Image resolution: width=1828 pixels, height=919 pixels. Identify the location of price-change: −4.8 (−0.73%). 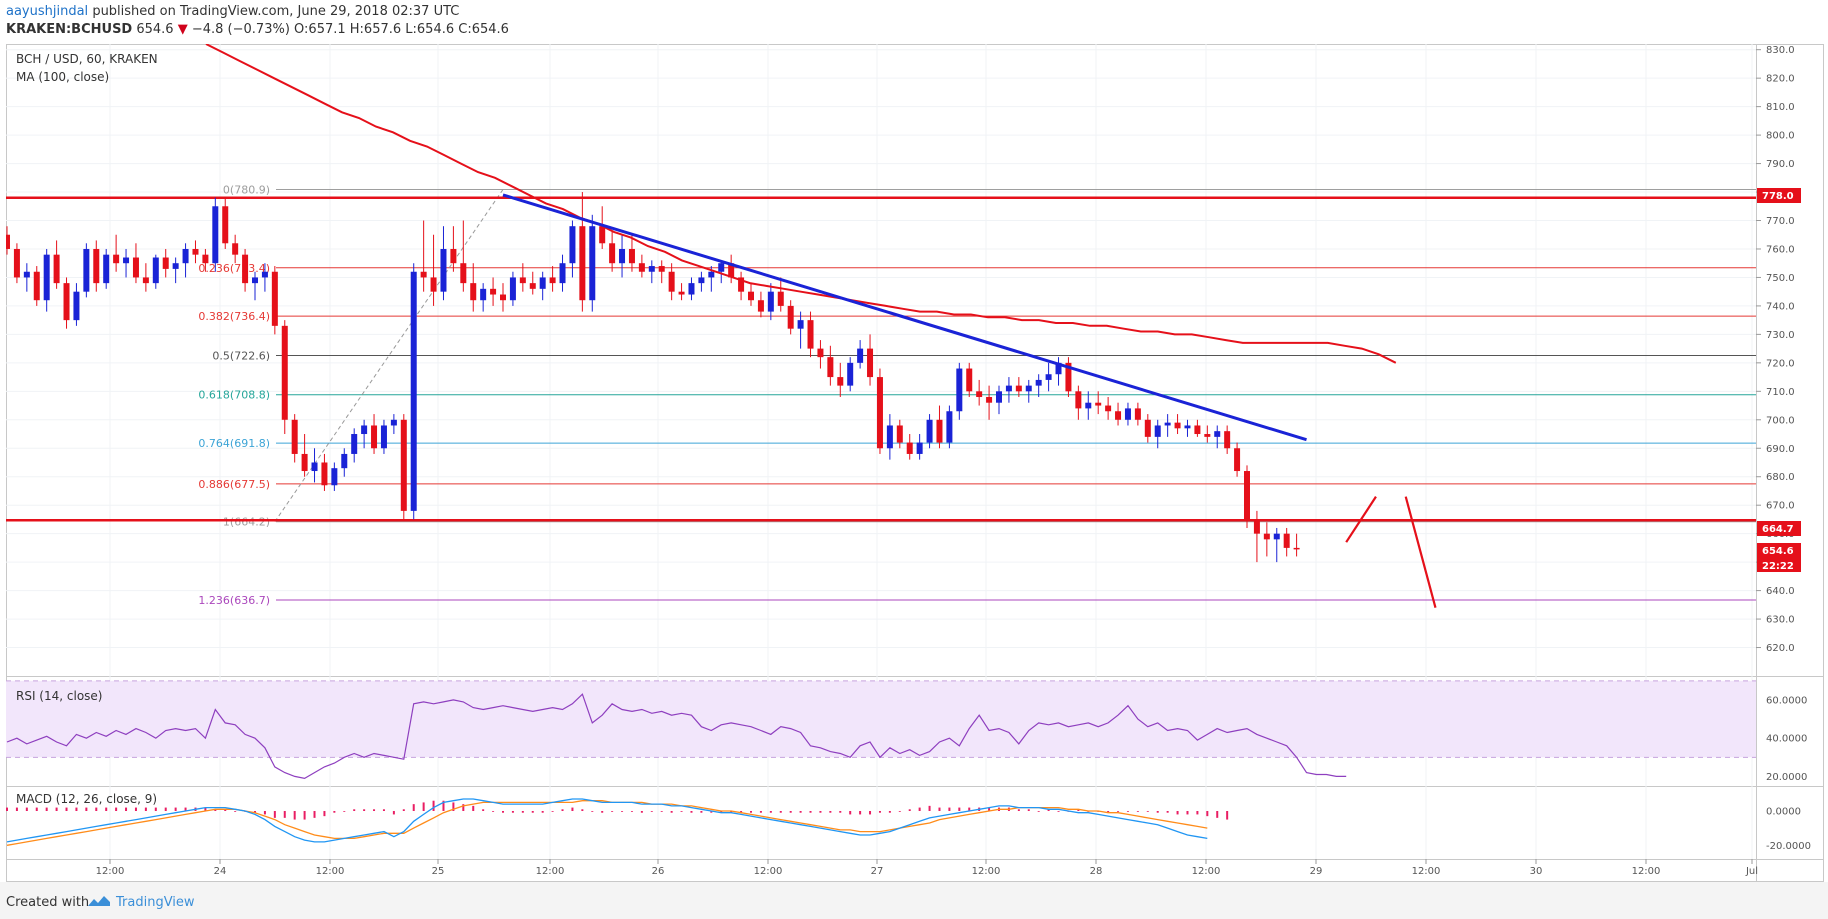
(240, 29).